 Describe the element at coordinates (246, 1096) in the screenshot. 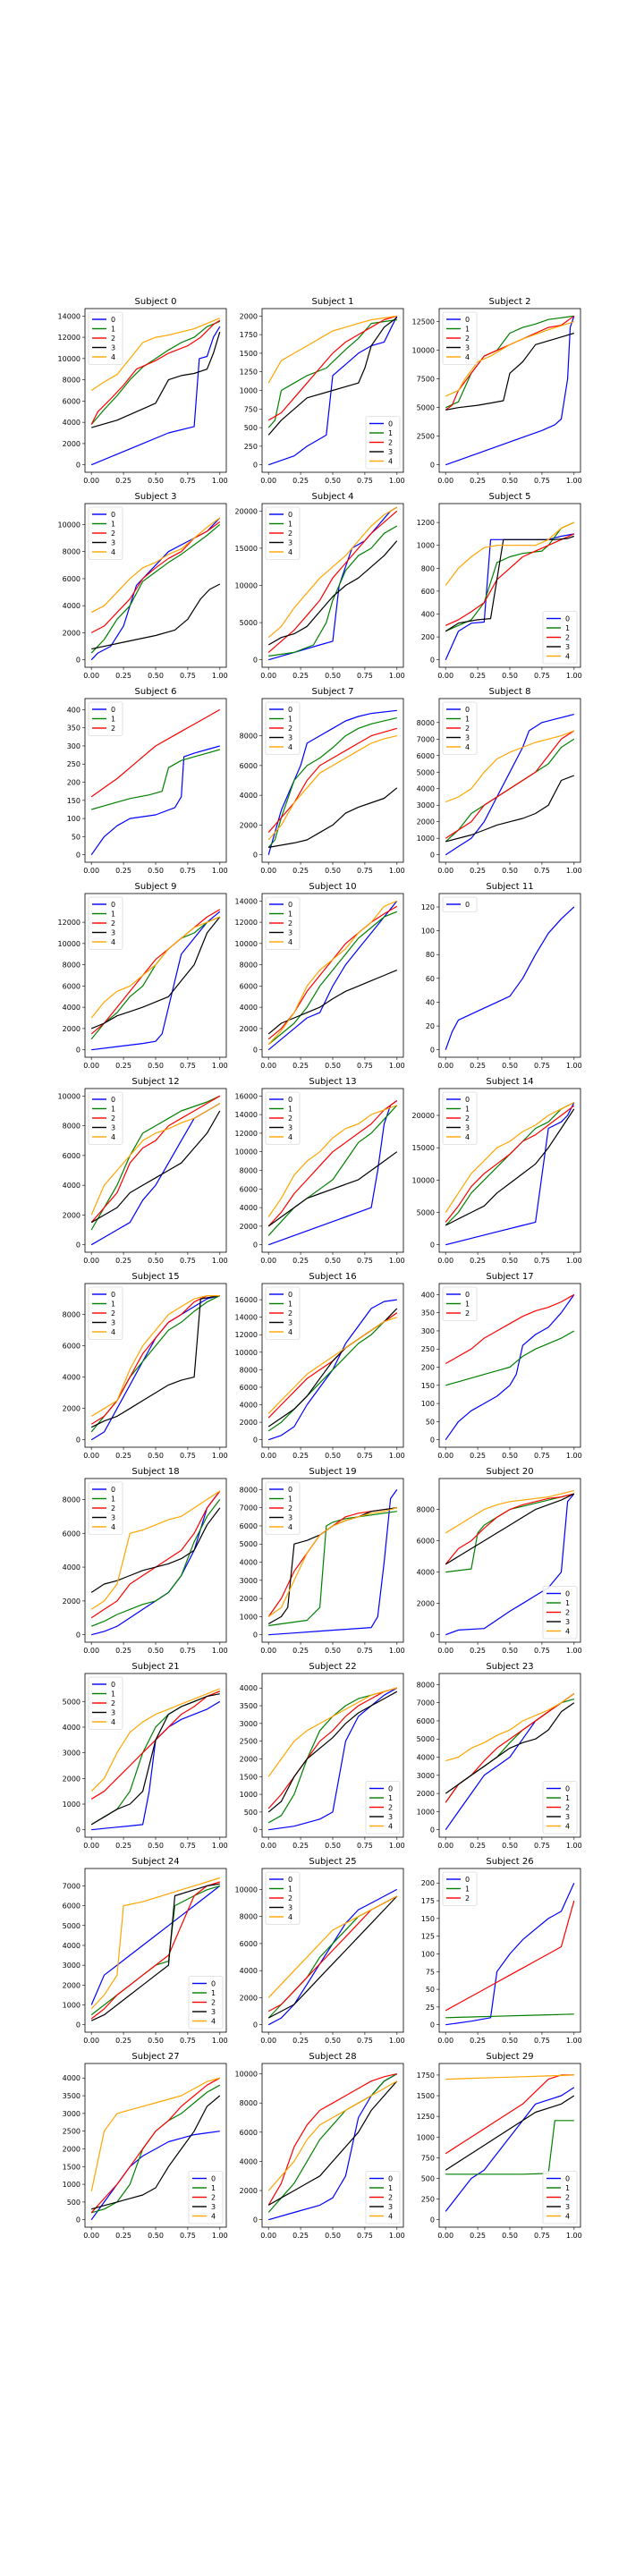

I see `y-tick-label: 16000` at that location.